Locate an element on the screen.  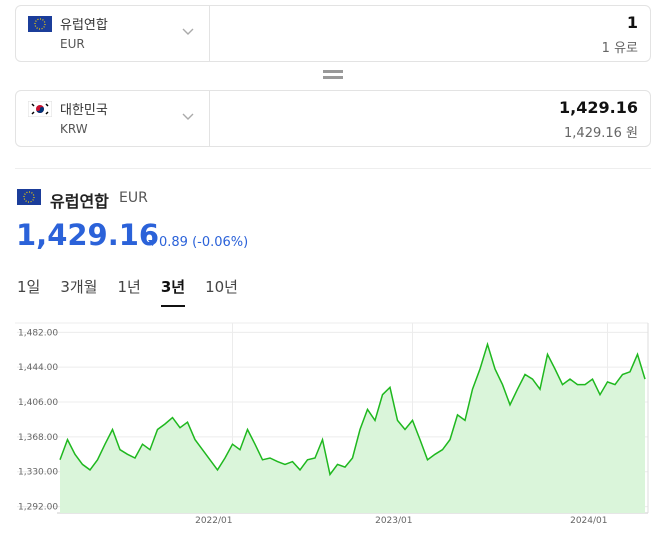
from-currency: 유럽연합 EUR 1 1 유로 is located at coordinates (333, 33).